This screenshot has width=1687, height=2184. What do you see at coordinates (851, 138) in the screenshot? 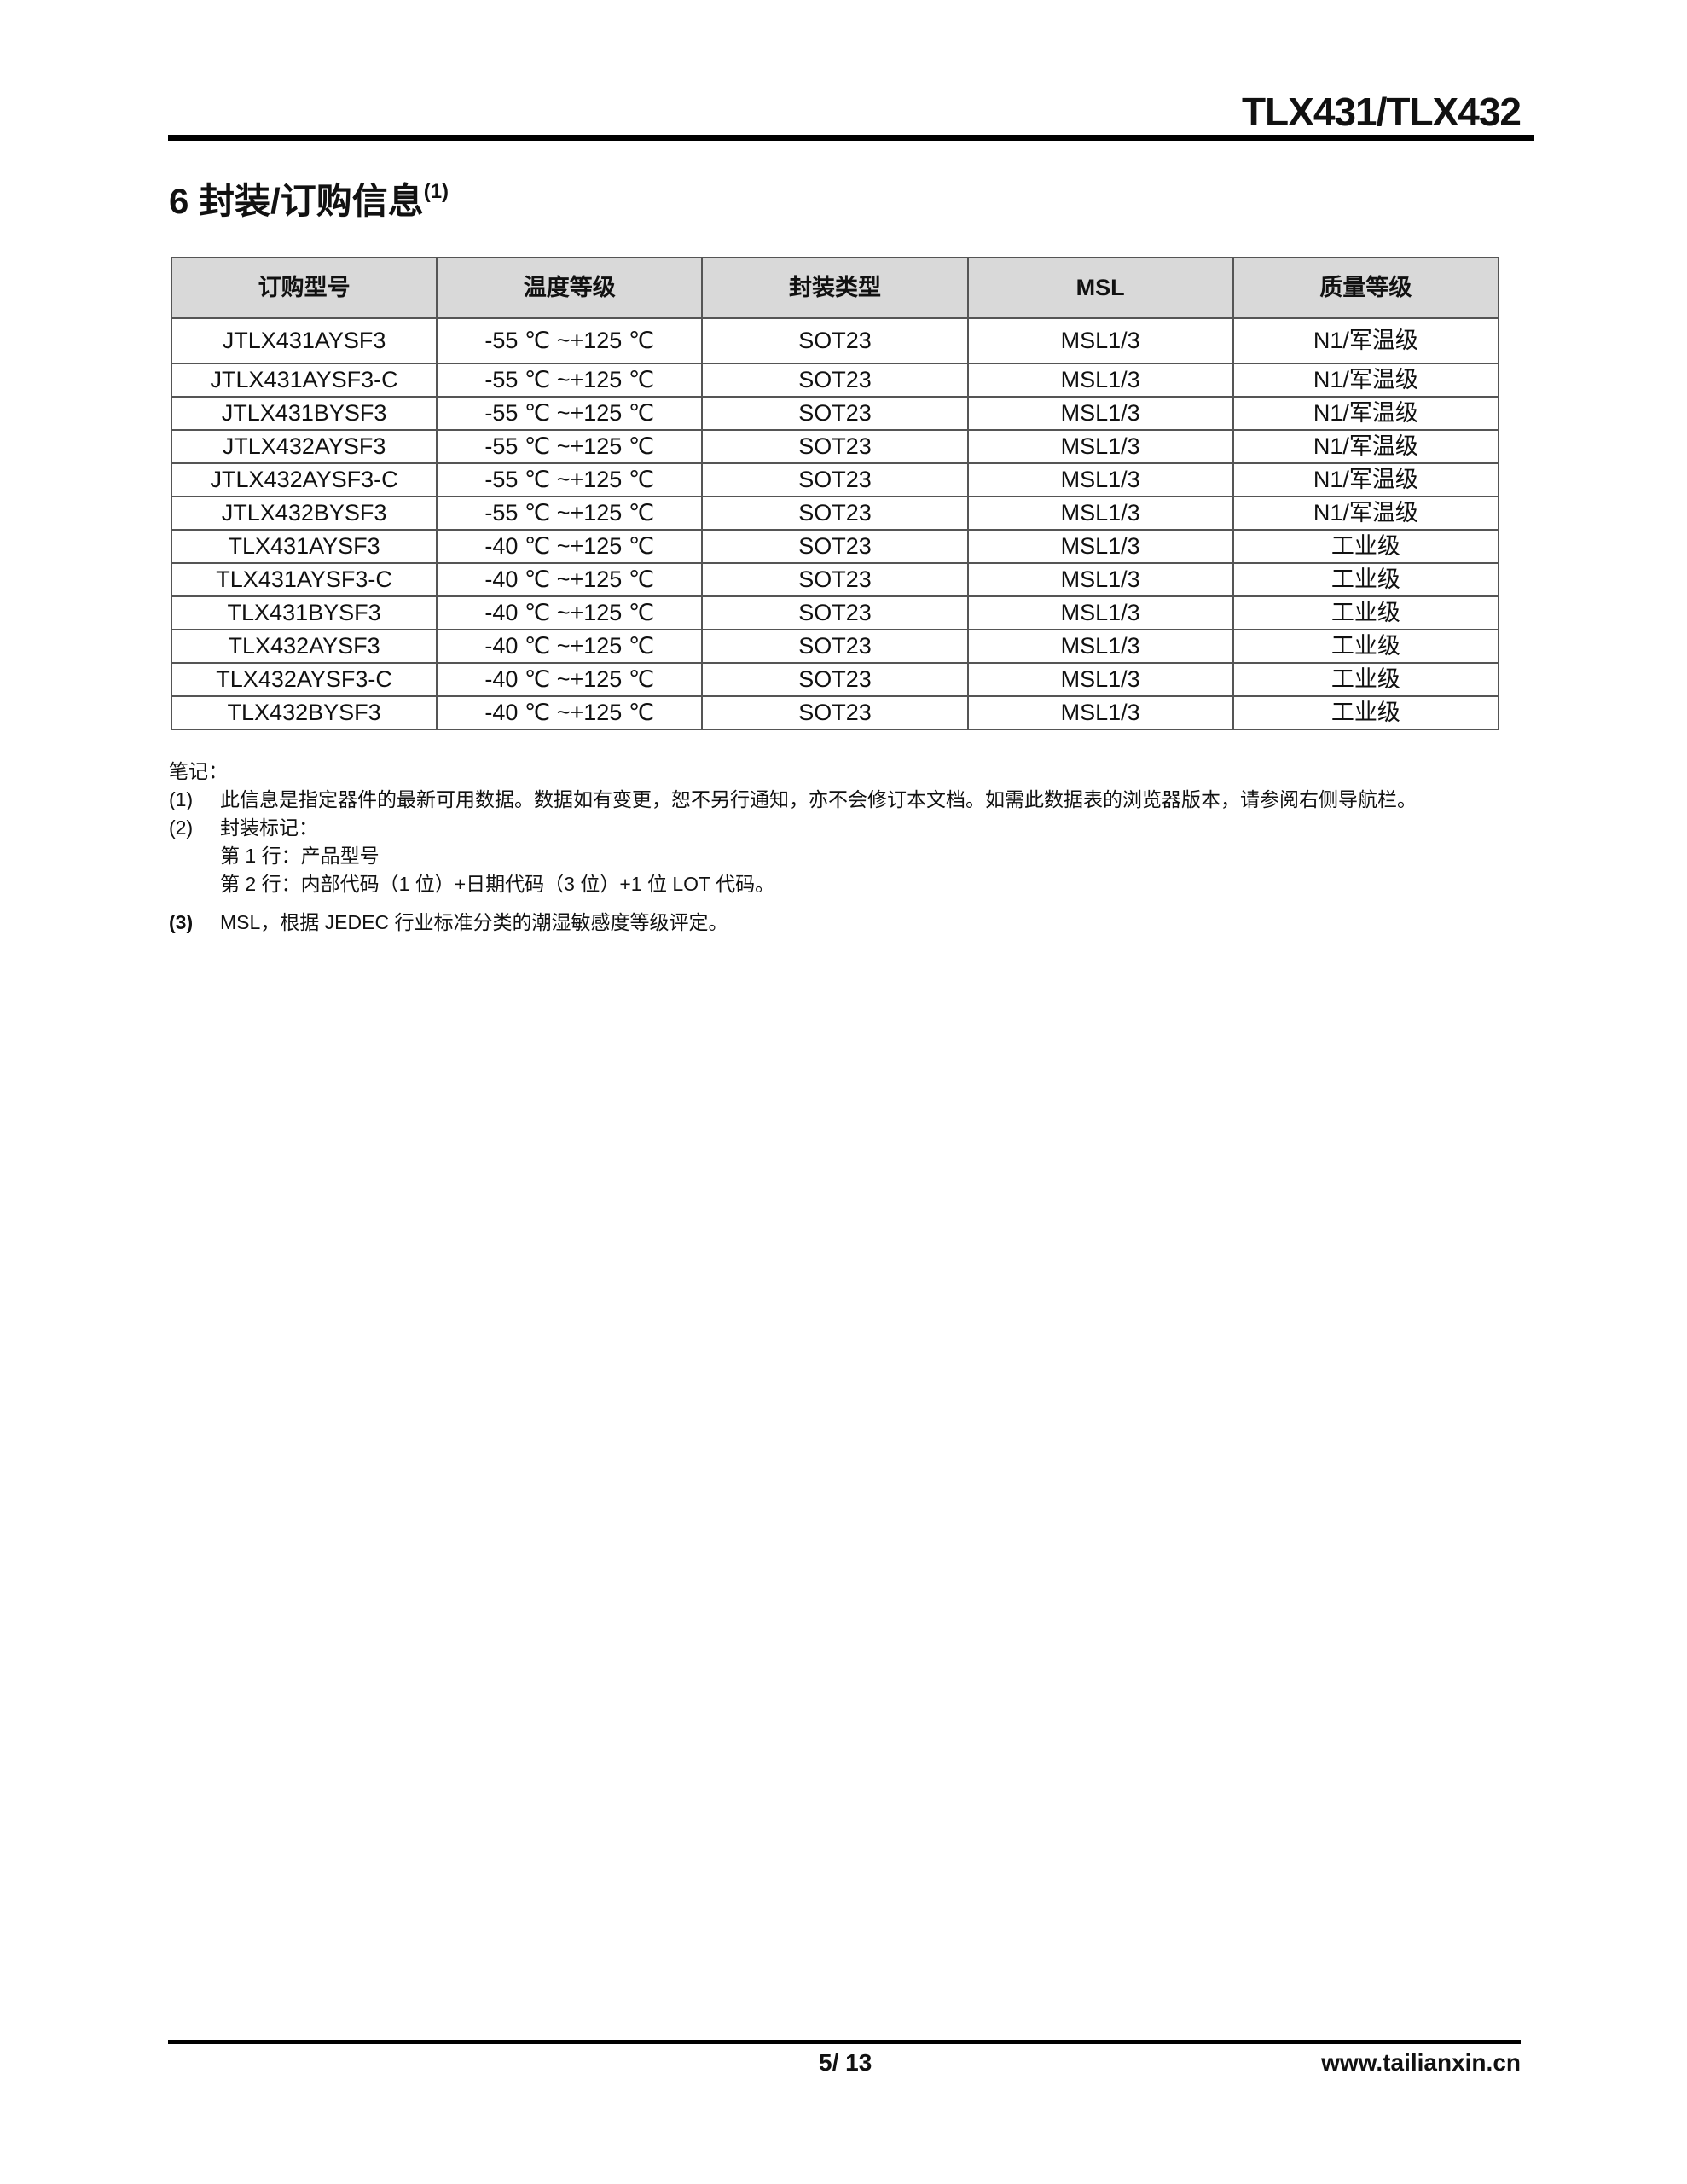
I see `header-rule` at bounding box center [851, 138].